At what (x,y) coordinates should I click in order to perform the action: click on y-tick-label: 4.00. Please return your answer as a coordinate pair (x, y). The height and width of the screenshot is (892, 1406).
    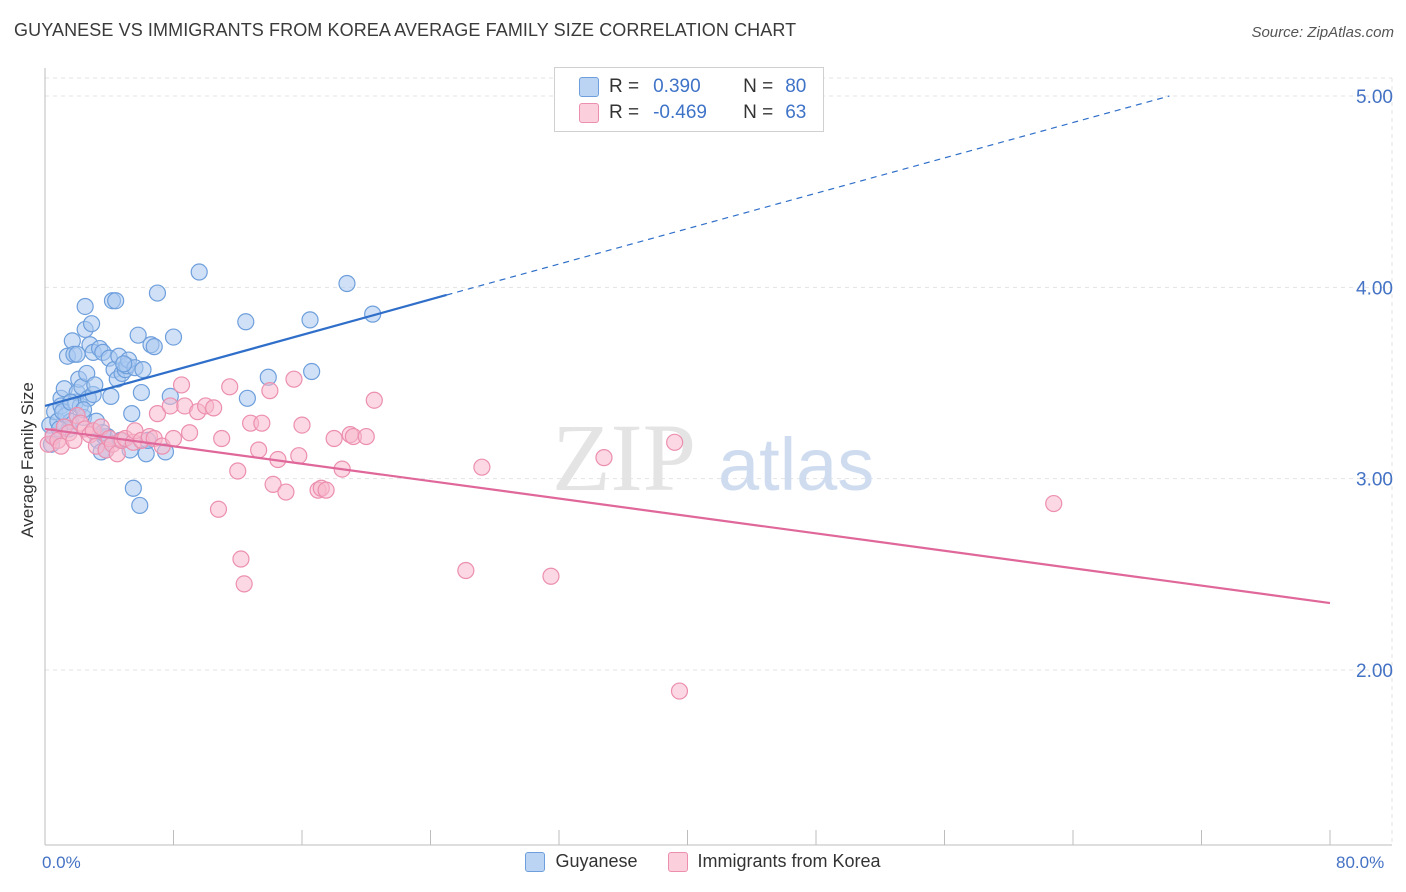
    Looking at the image, I should click on (1374, 288).